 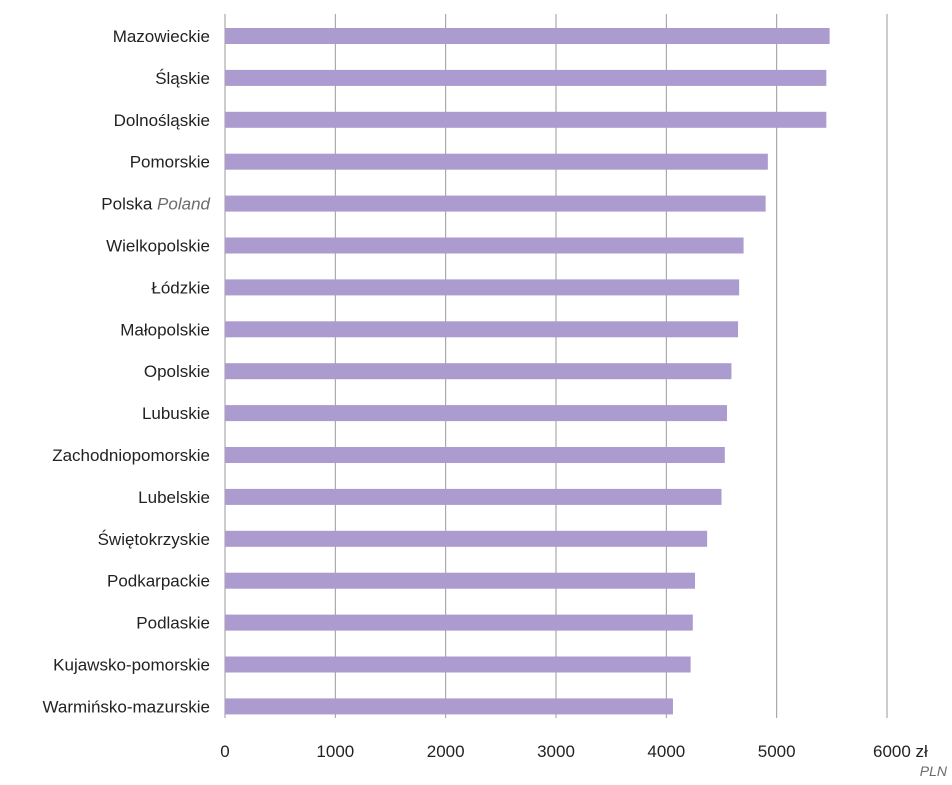 What do you see at coordinates (181, 204) in the screenshot?
I see `category-sublabel: Poland` at bounding box center [181, 204].